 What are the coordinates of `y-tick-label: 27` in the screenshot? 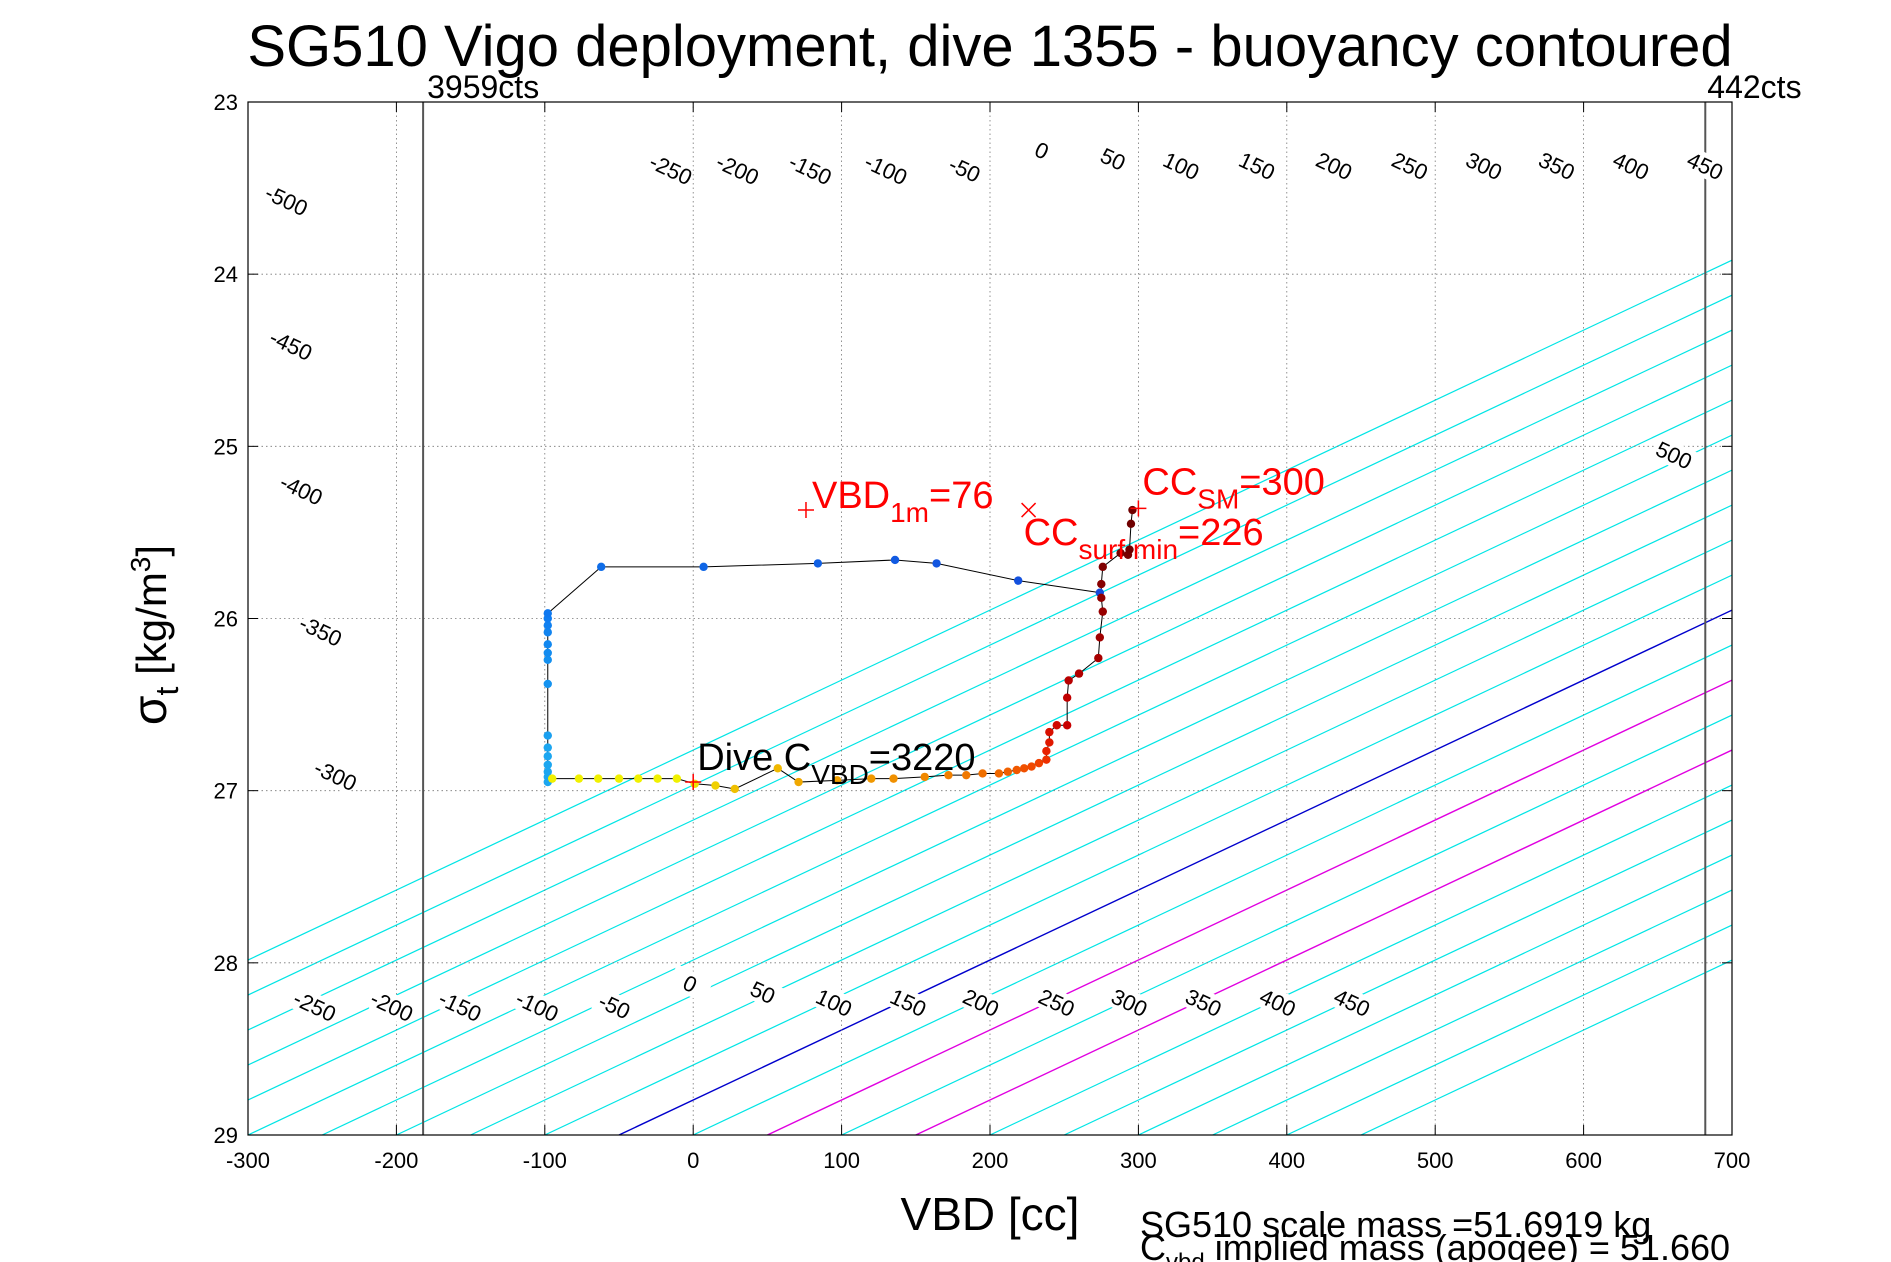 It's located at (226, 791).